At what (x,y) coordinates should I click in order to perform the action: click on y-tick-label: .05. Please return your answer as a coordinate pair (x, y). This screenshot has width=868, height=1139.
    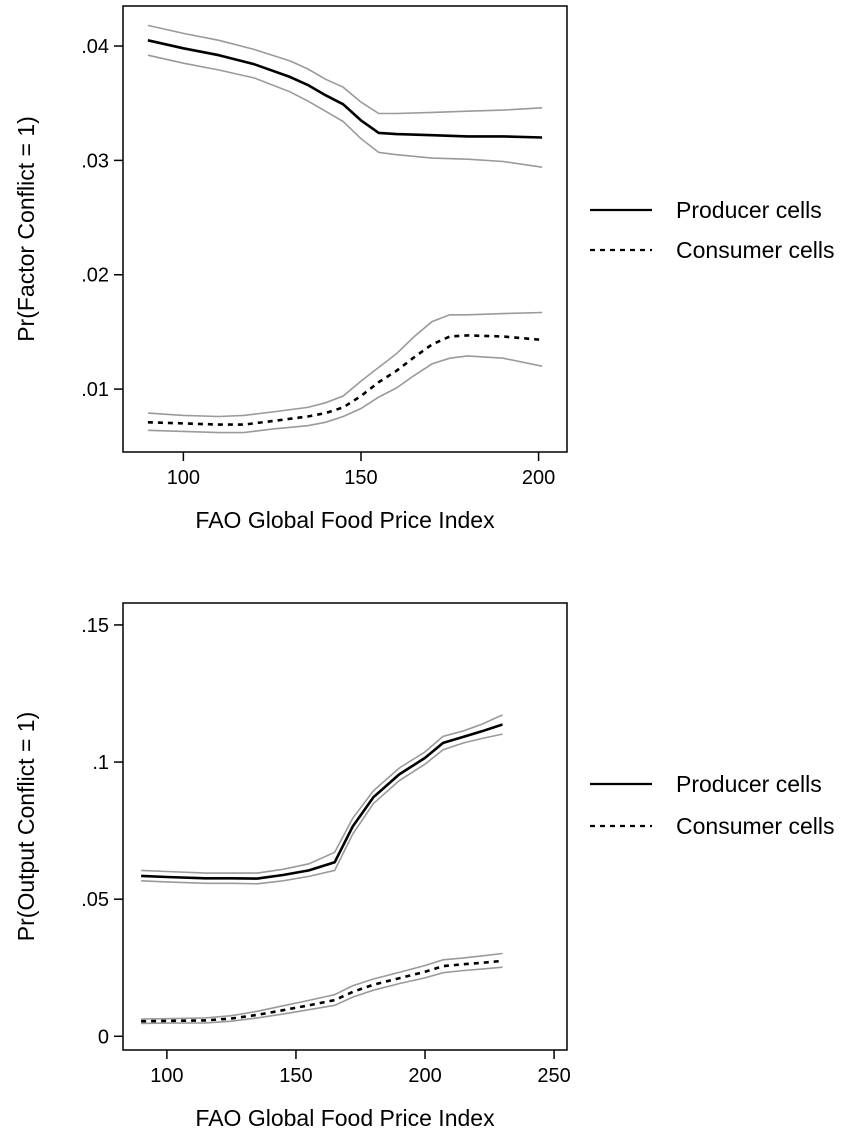
    Looking at the image, I should click on (95, 900).